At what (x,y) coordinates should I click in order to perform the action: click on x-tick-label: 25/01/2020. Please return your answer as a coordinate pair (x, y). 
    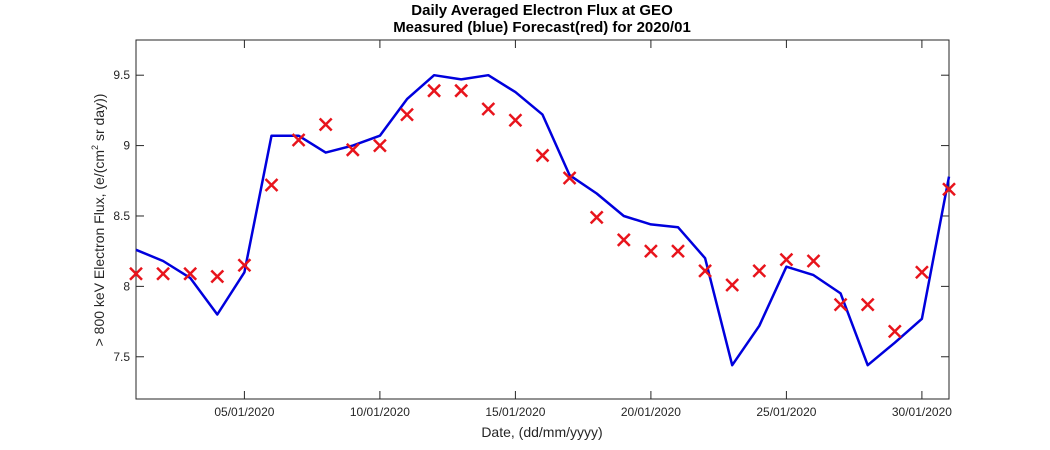
    Looking at the image, I should click on (786, 412).